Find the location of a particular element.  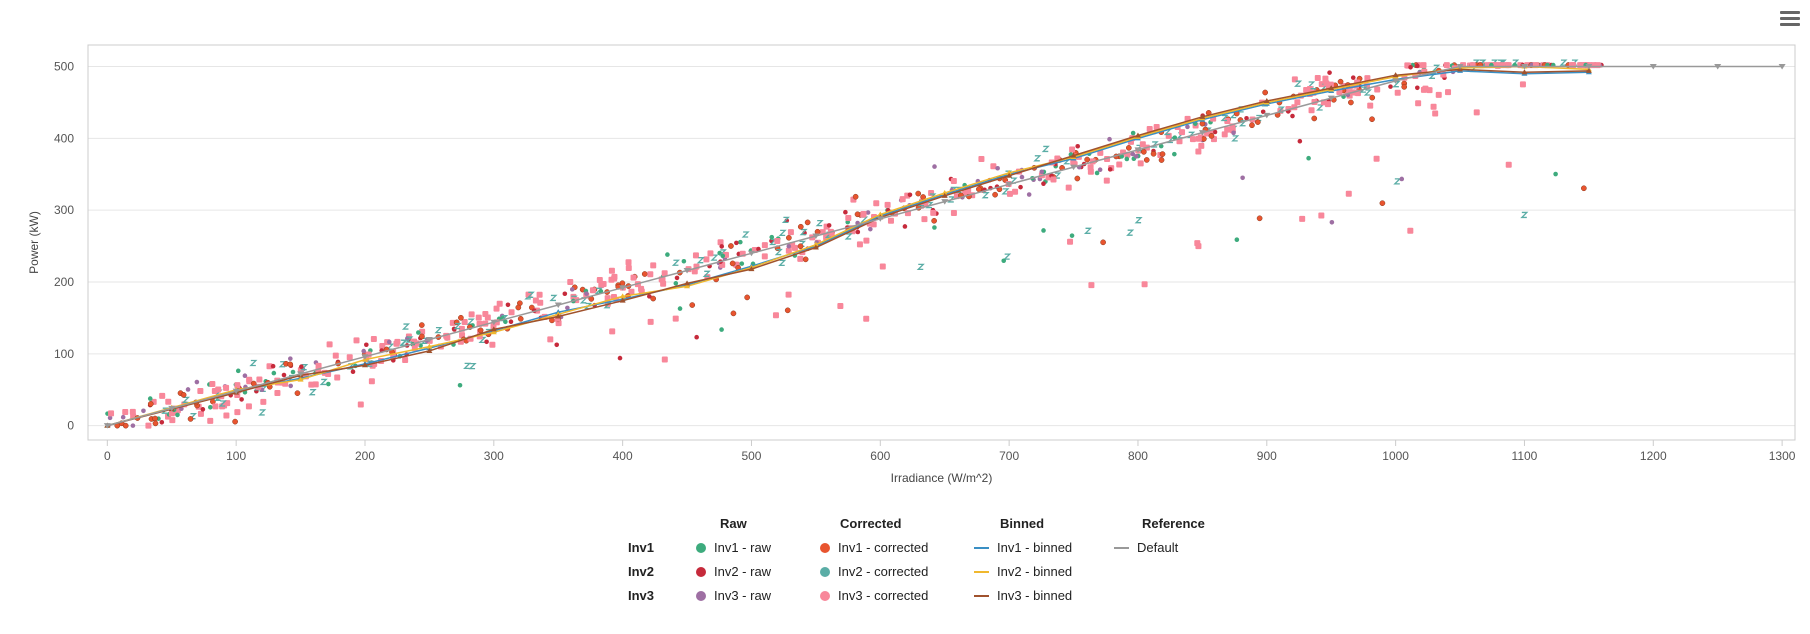

legend-item-inv3-corrected: Inv3 - corrected is located at coordinates (874, 595).